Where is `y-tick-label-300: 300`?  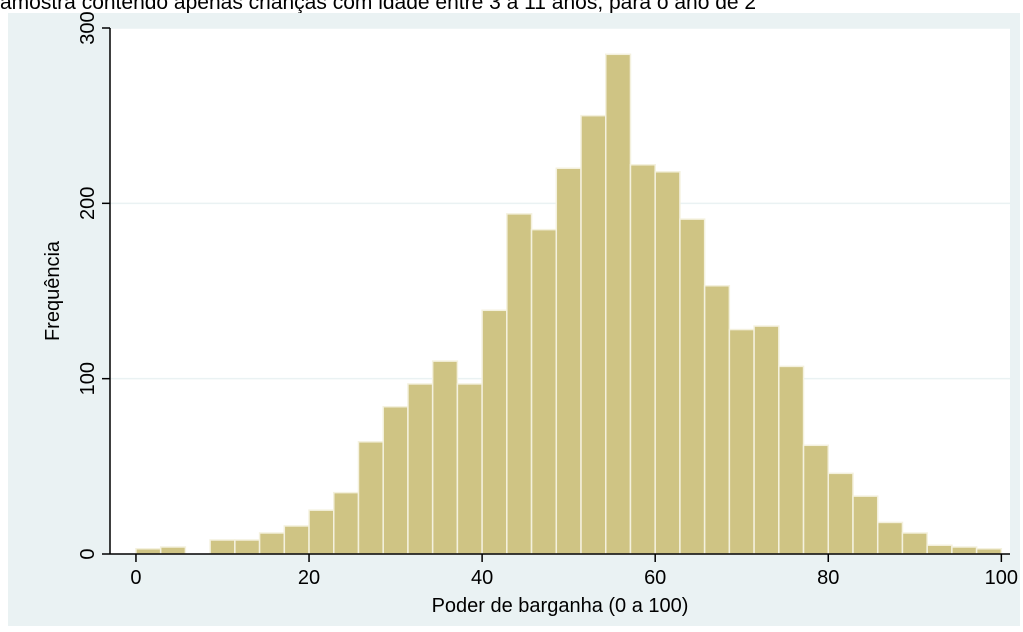
y-tick-label-300: 300 is located at coordinates (88, 27).